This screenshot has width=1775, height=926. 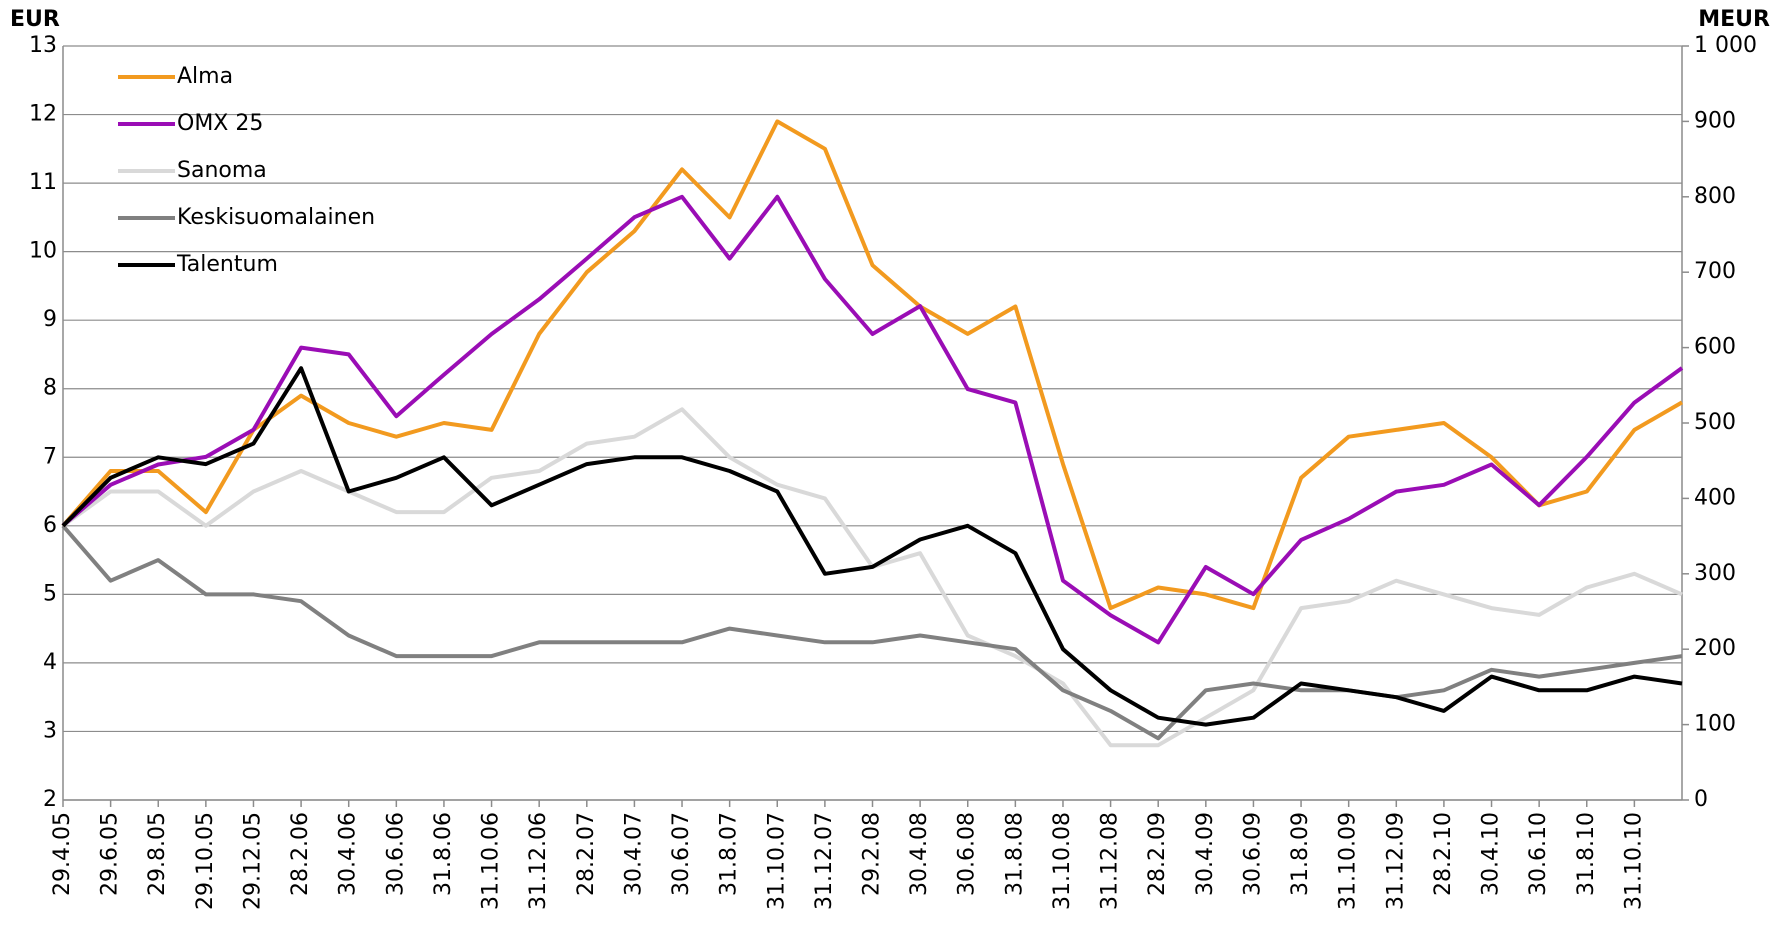 I want to click on y2-tick-label: 500, so click(x=1715, y=422).